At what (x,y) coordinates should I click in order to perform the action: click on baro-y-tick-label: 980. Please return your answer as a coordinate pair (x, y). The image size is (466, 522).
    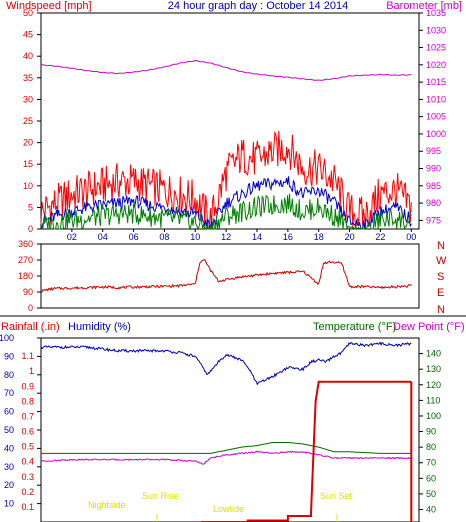
    Looking at the image, I should click on (433, 203).